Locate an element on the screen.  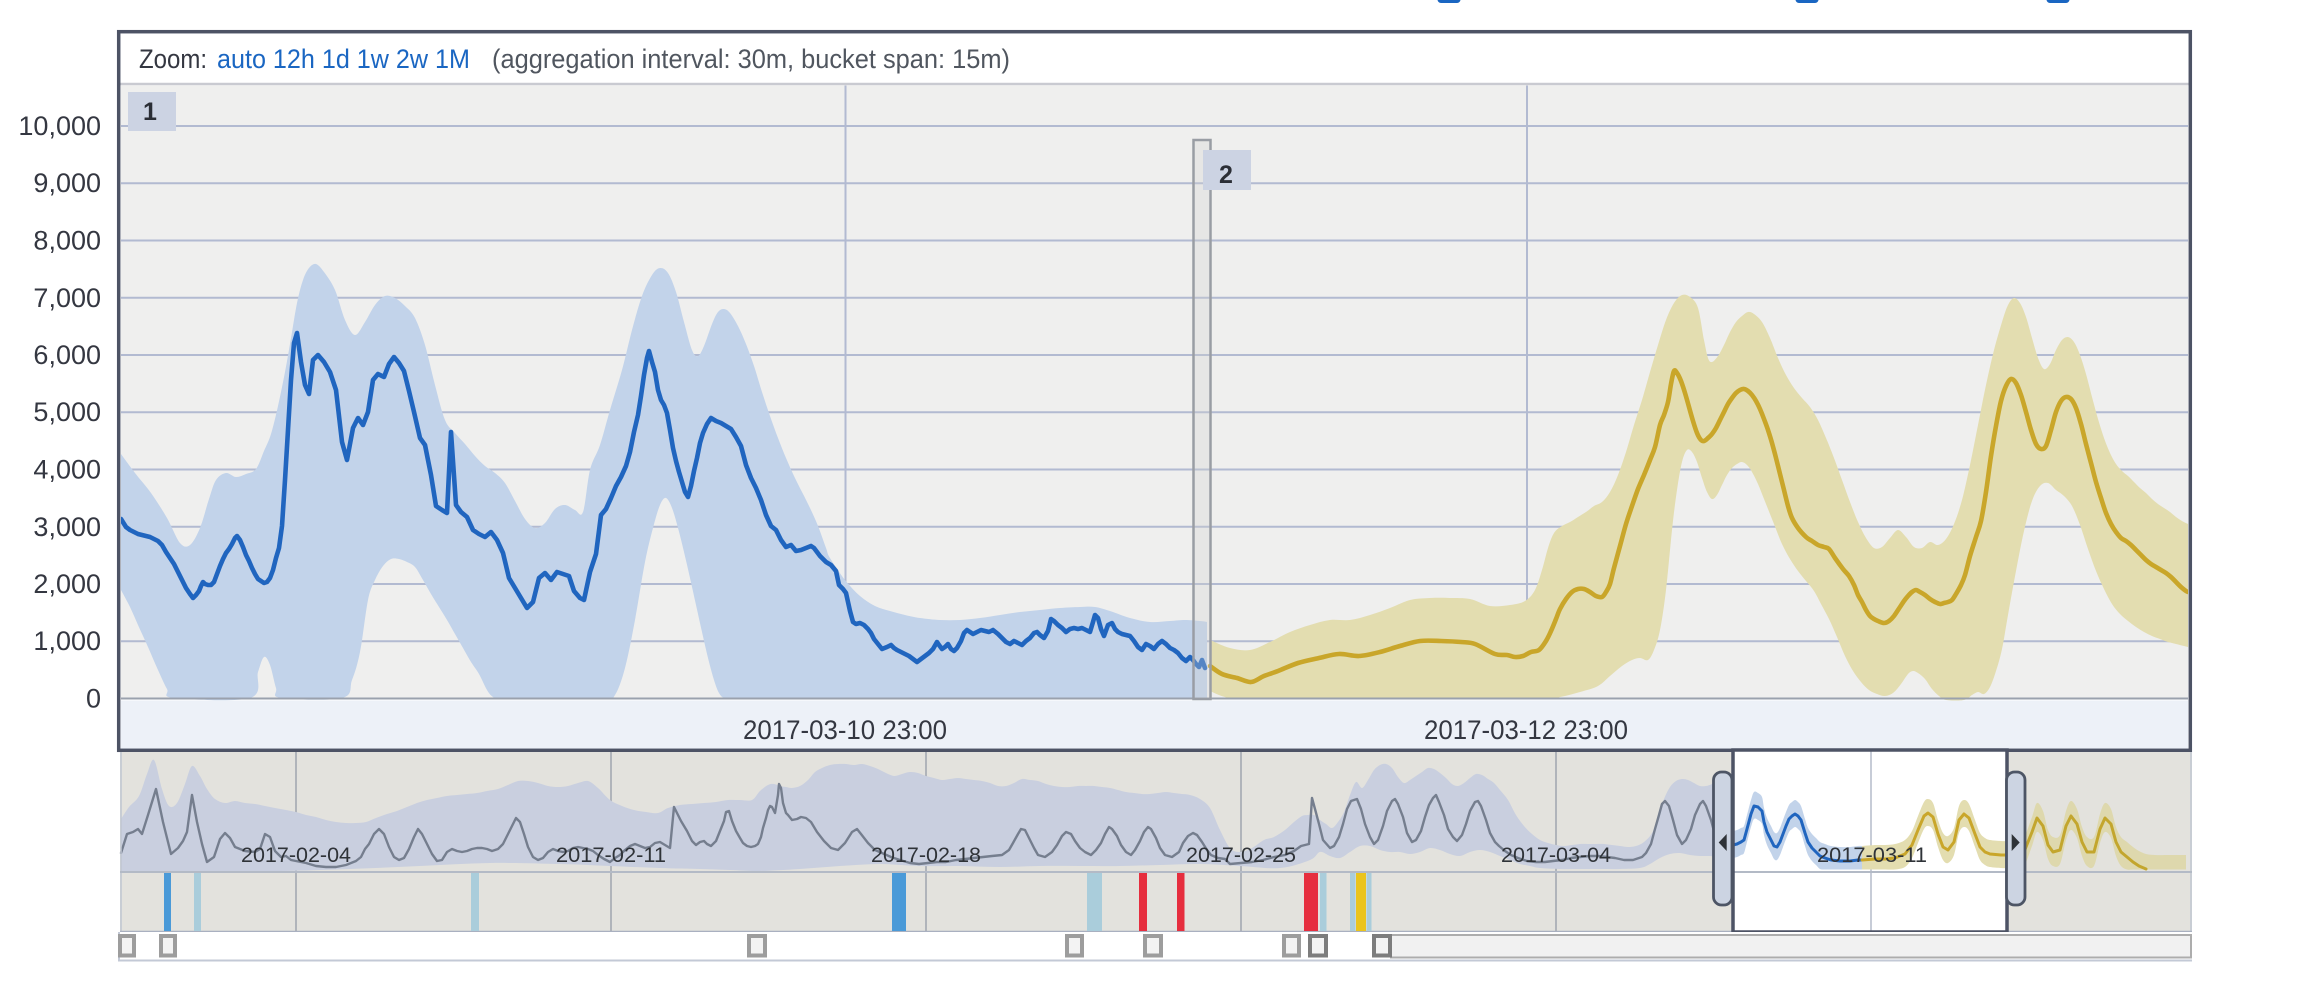
svg-text: 1 is located at coordinates (150, 112).